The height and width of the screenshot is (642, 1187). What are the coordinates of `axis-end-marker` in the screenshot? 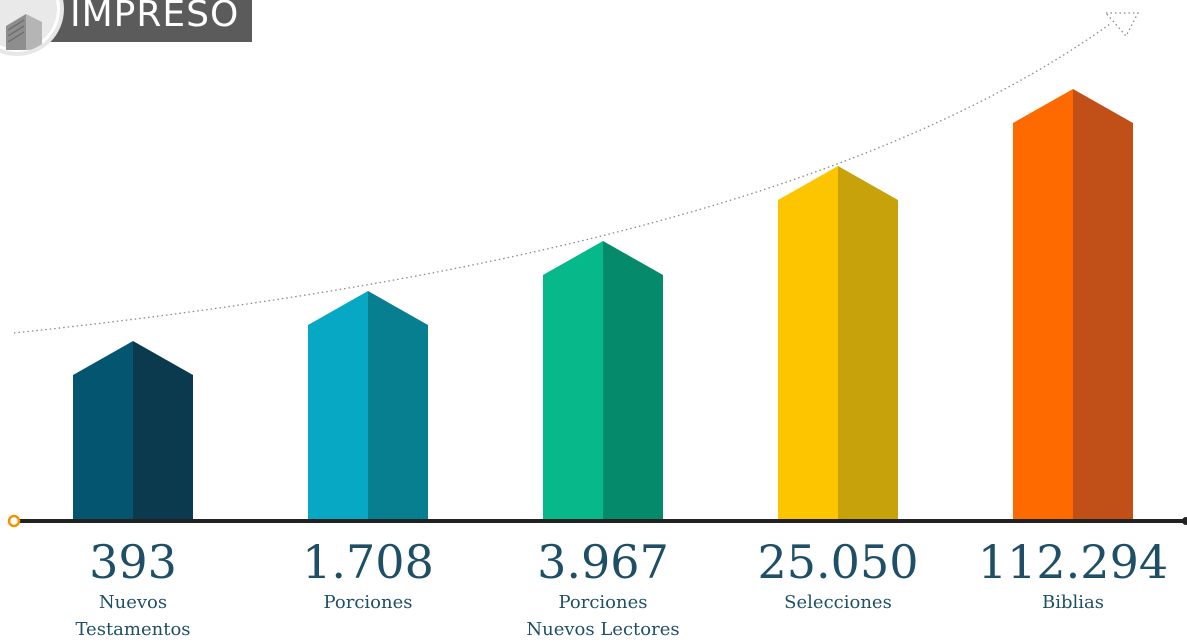 It's located at (1184, 521).